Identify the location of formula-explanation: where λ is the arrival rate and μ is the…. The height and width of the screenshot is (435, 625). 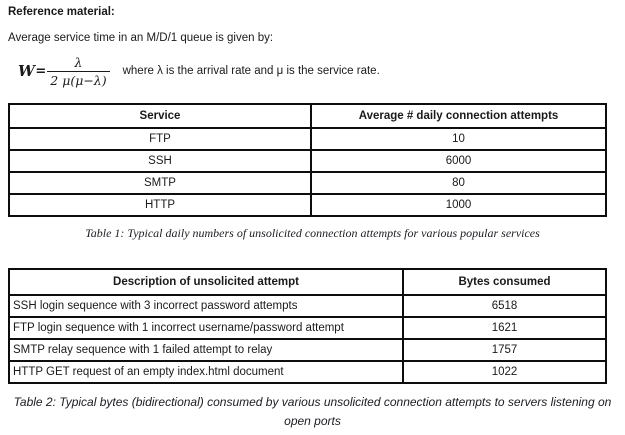
(251, 71).